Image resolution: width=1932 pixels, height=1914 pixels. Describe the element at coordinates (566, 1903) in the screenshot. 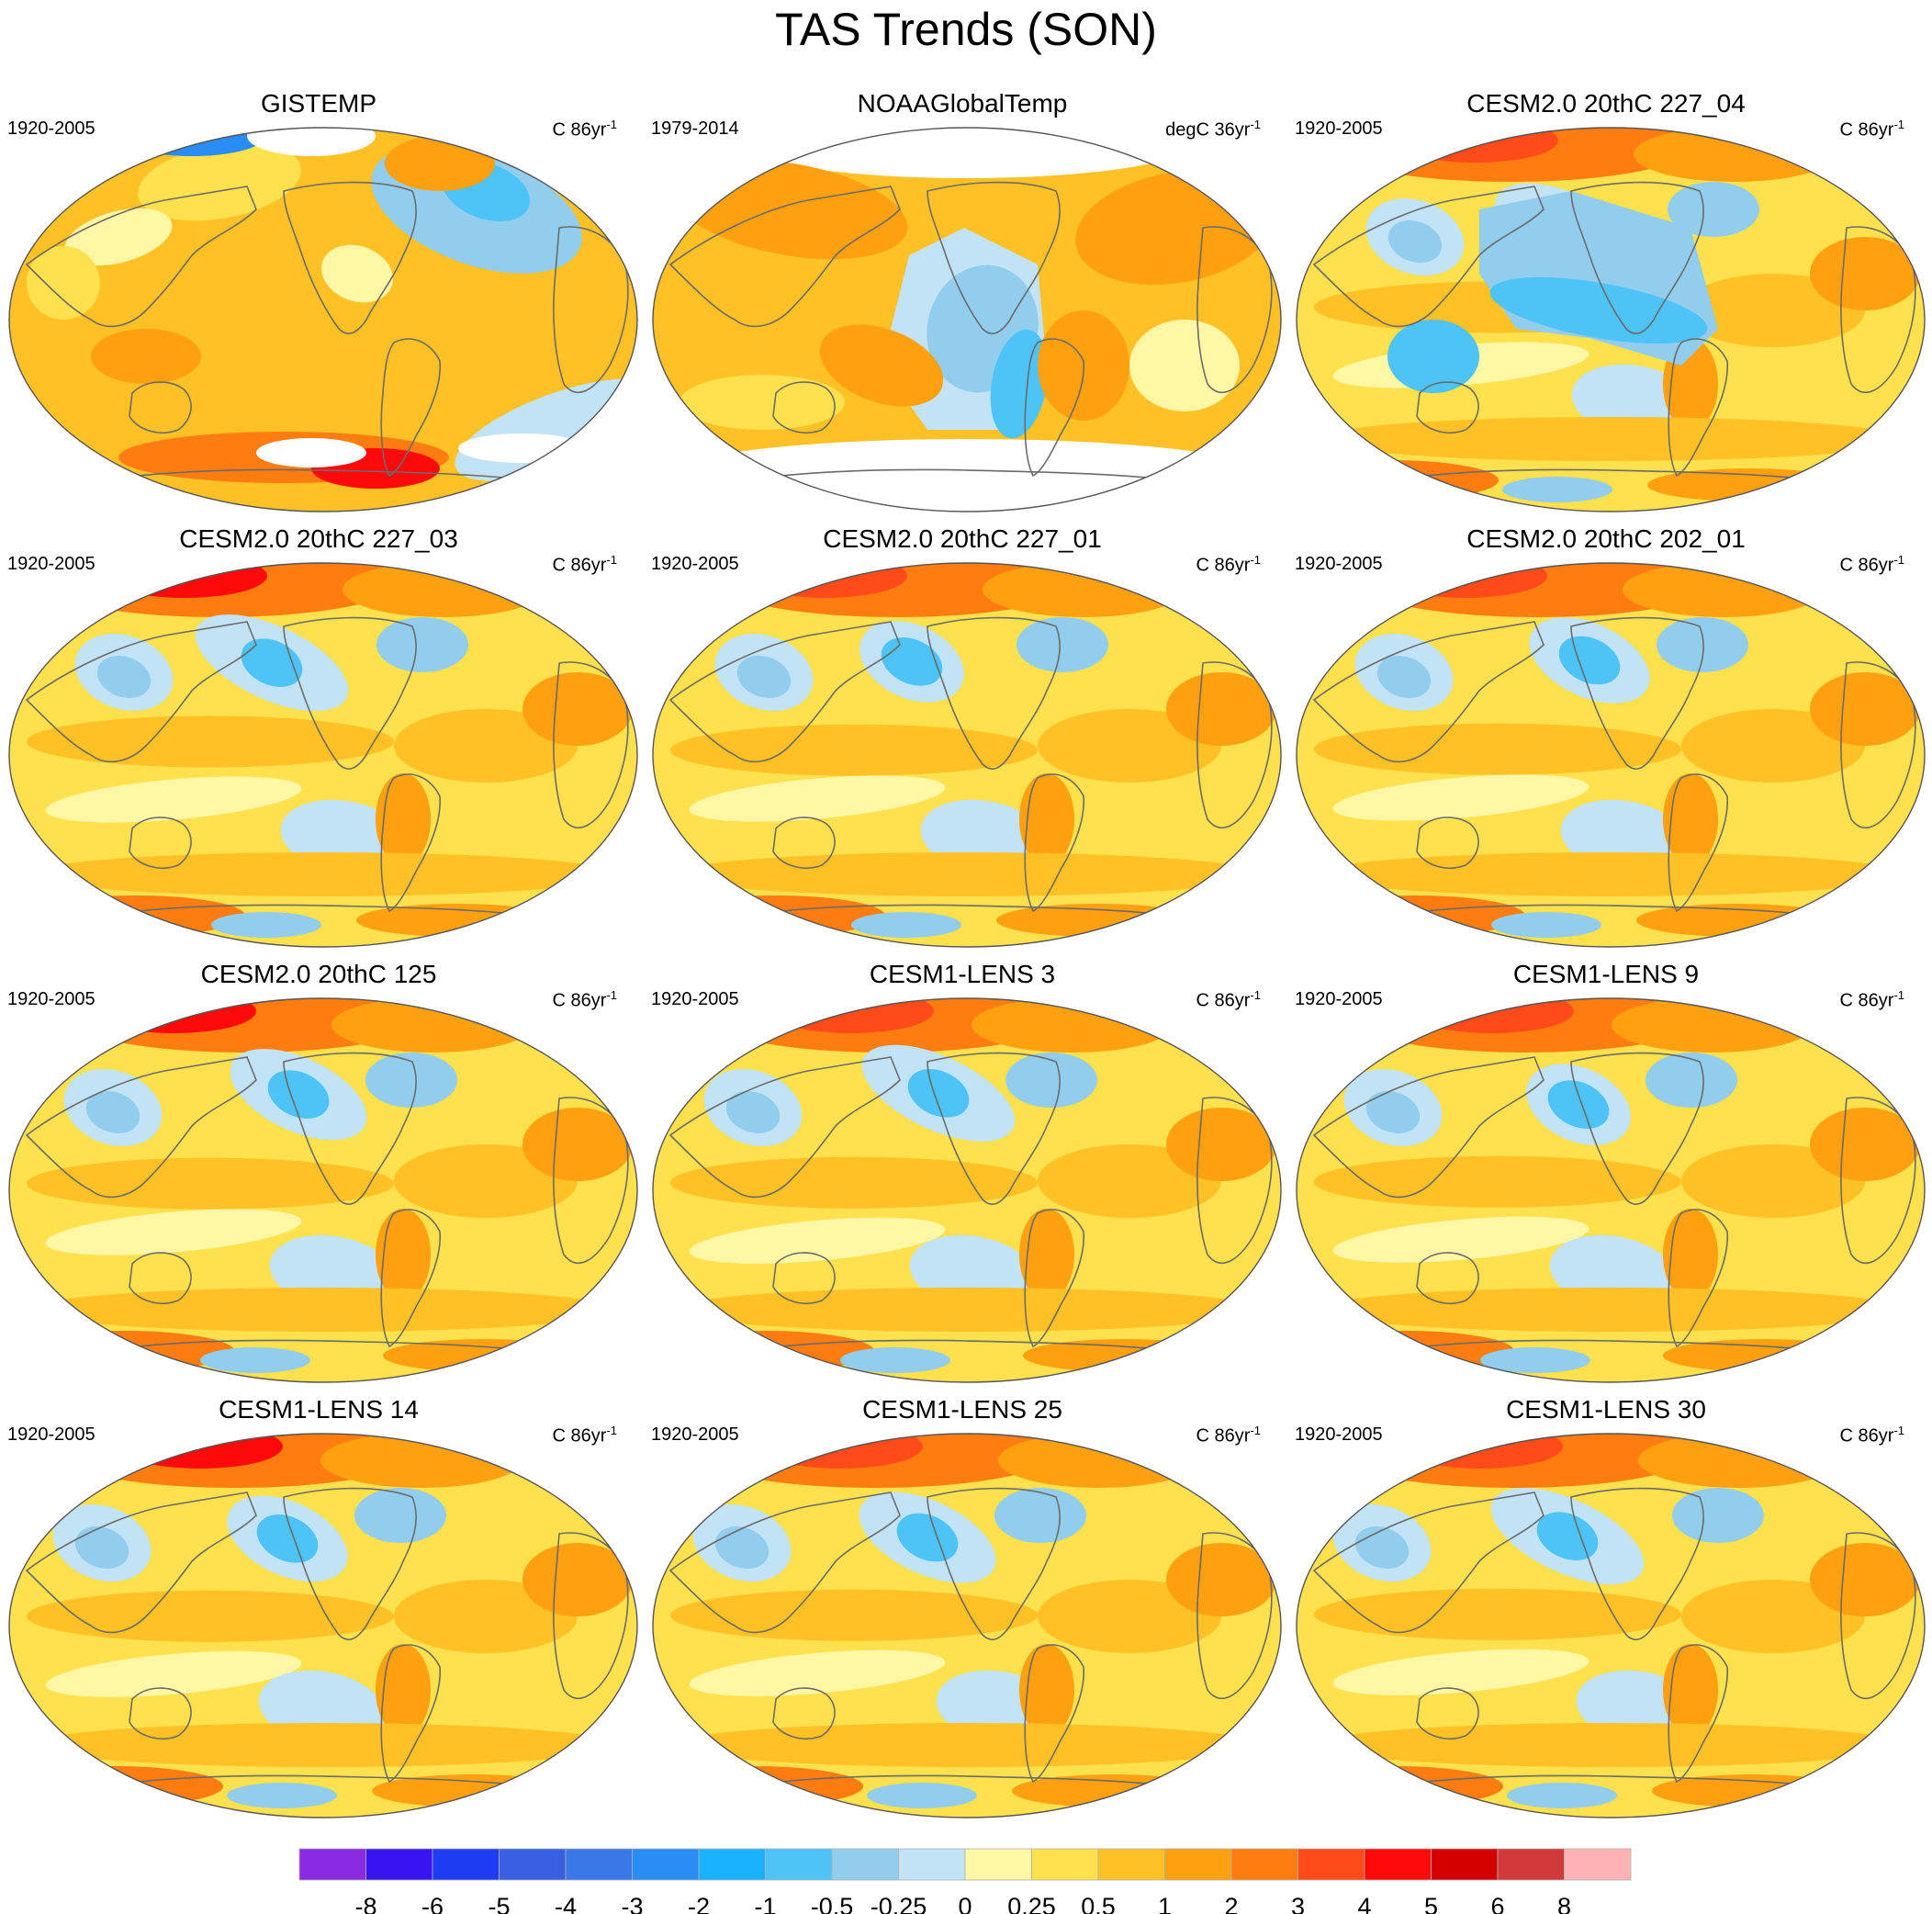

I see `colorbar-tick-label: -4` at that location.